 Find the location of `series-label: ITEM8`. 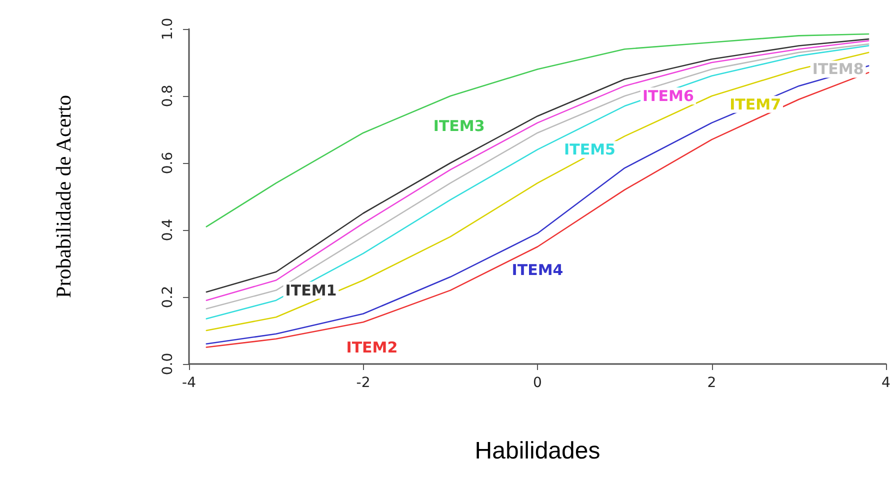

series-label: ITEM8 is located at coordinates (838, 69).